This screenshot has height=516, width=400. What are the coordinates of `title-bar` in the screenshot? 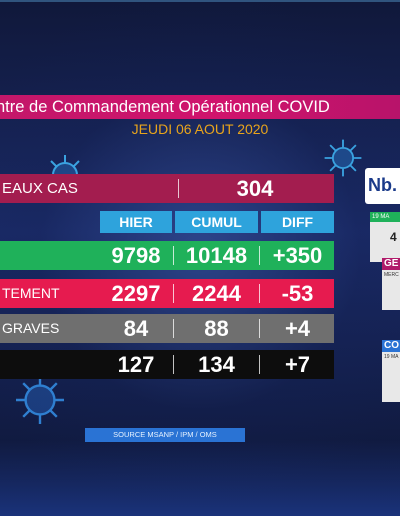 It's located at (200, 107).